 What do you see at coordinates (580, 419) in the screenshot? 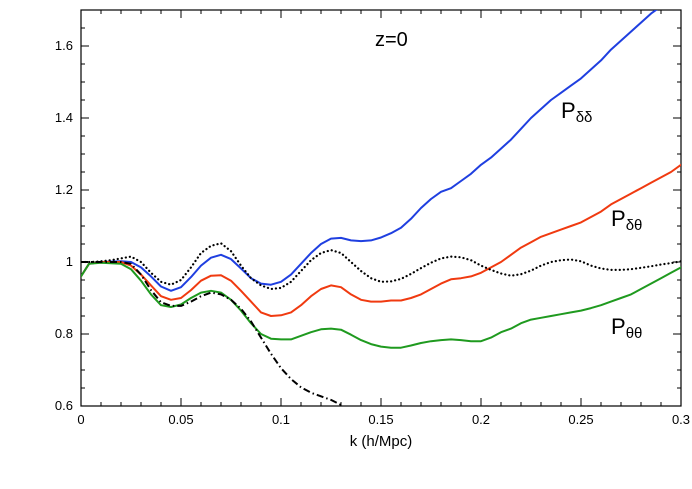
I see `x-tick-label: 0.25` at bounding box center [580, 419].